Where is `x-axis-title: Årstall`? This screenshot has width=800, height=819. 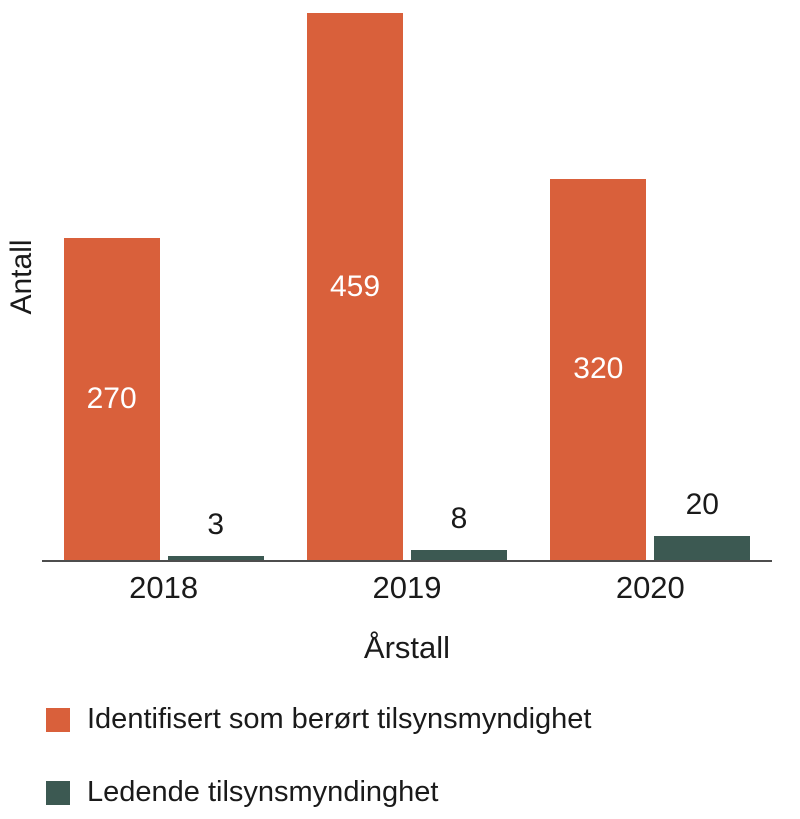
x-axis-title: Årstall is located at coordinates (407, 647).